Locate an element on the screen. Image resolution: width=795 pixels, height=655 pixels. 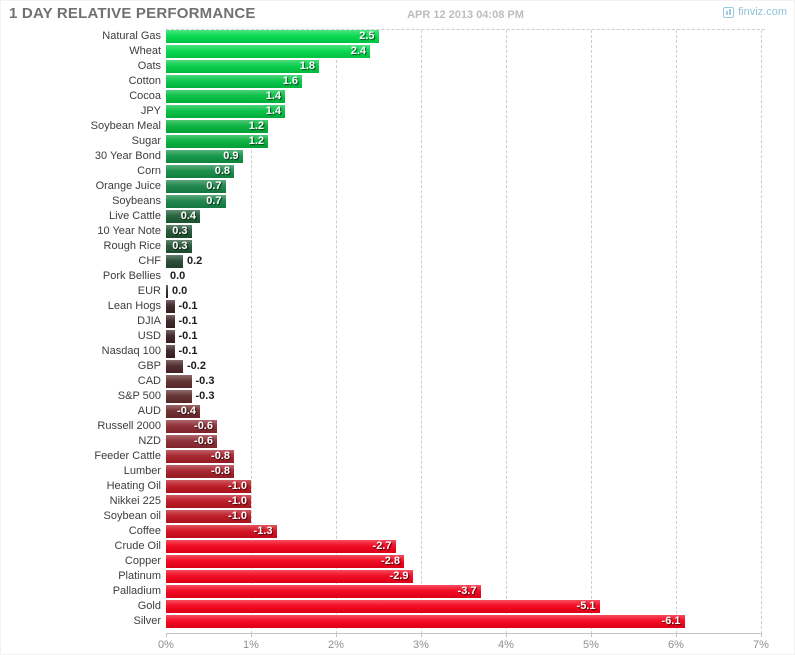
finviz-brand-link: finviz.com is located at coordinates (755, 12).